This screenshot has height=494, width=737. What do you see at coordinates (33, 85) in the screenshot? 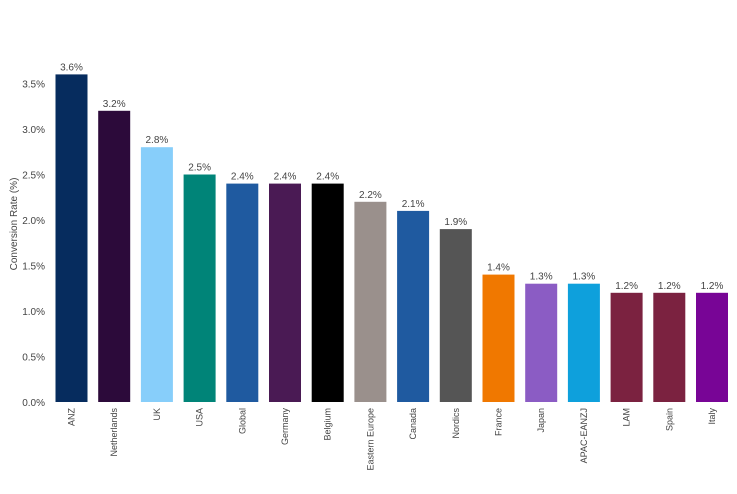
I see `y-tick-label: 3.5%` at bounding box center [33, 85].